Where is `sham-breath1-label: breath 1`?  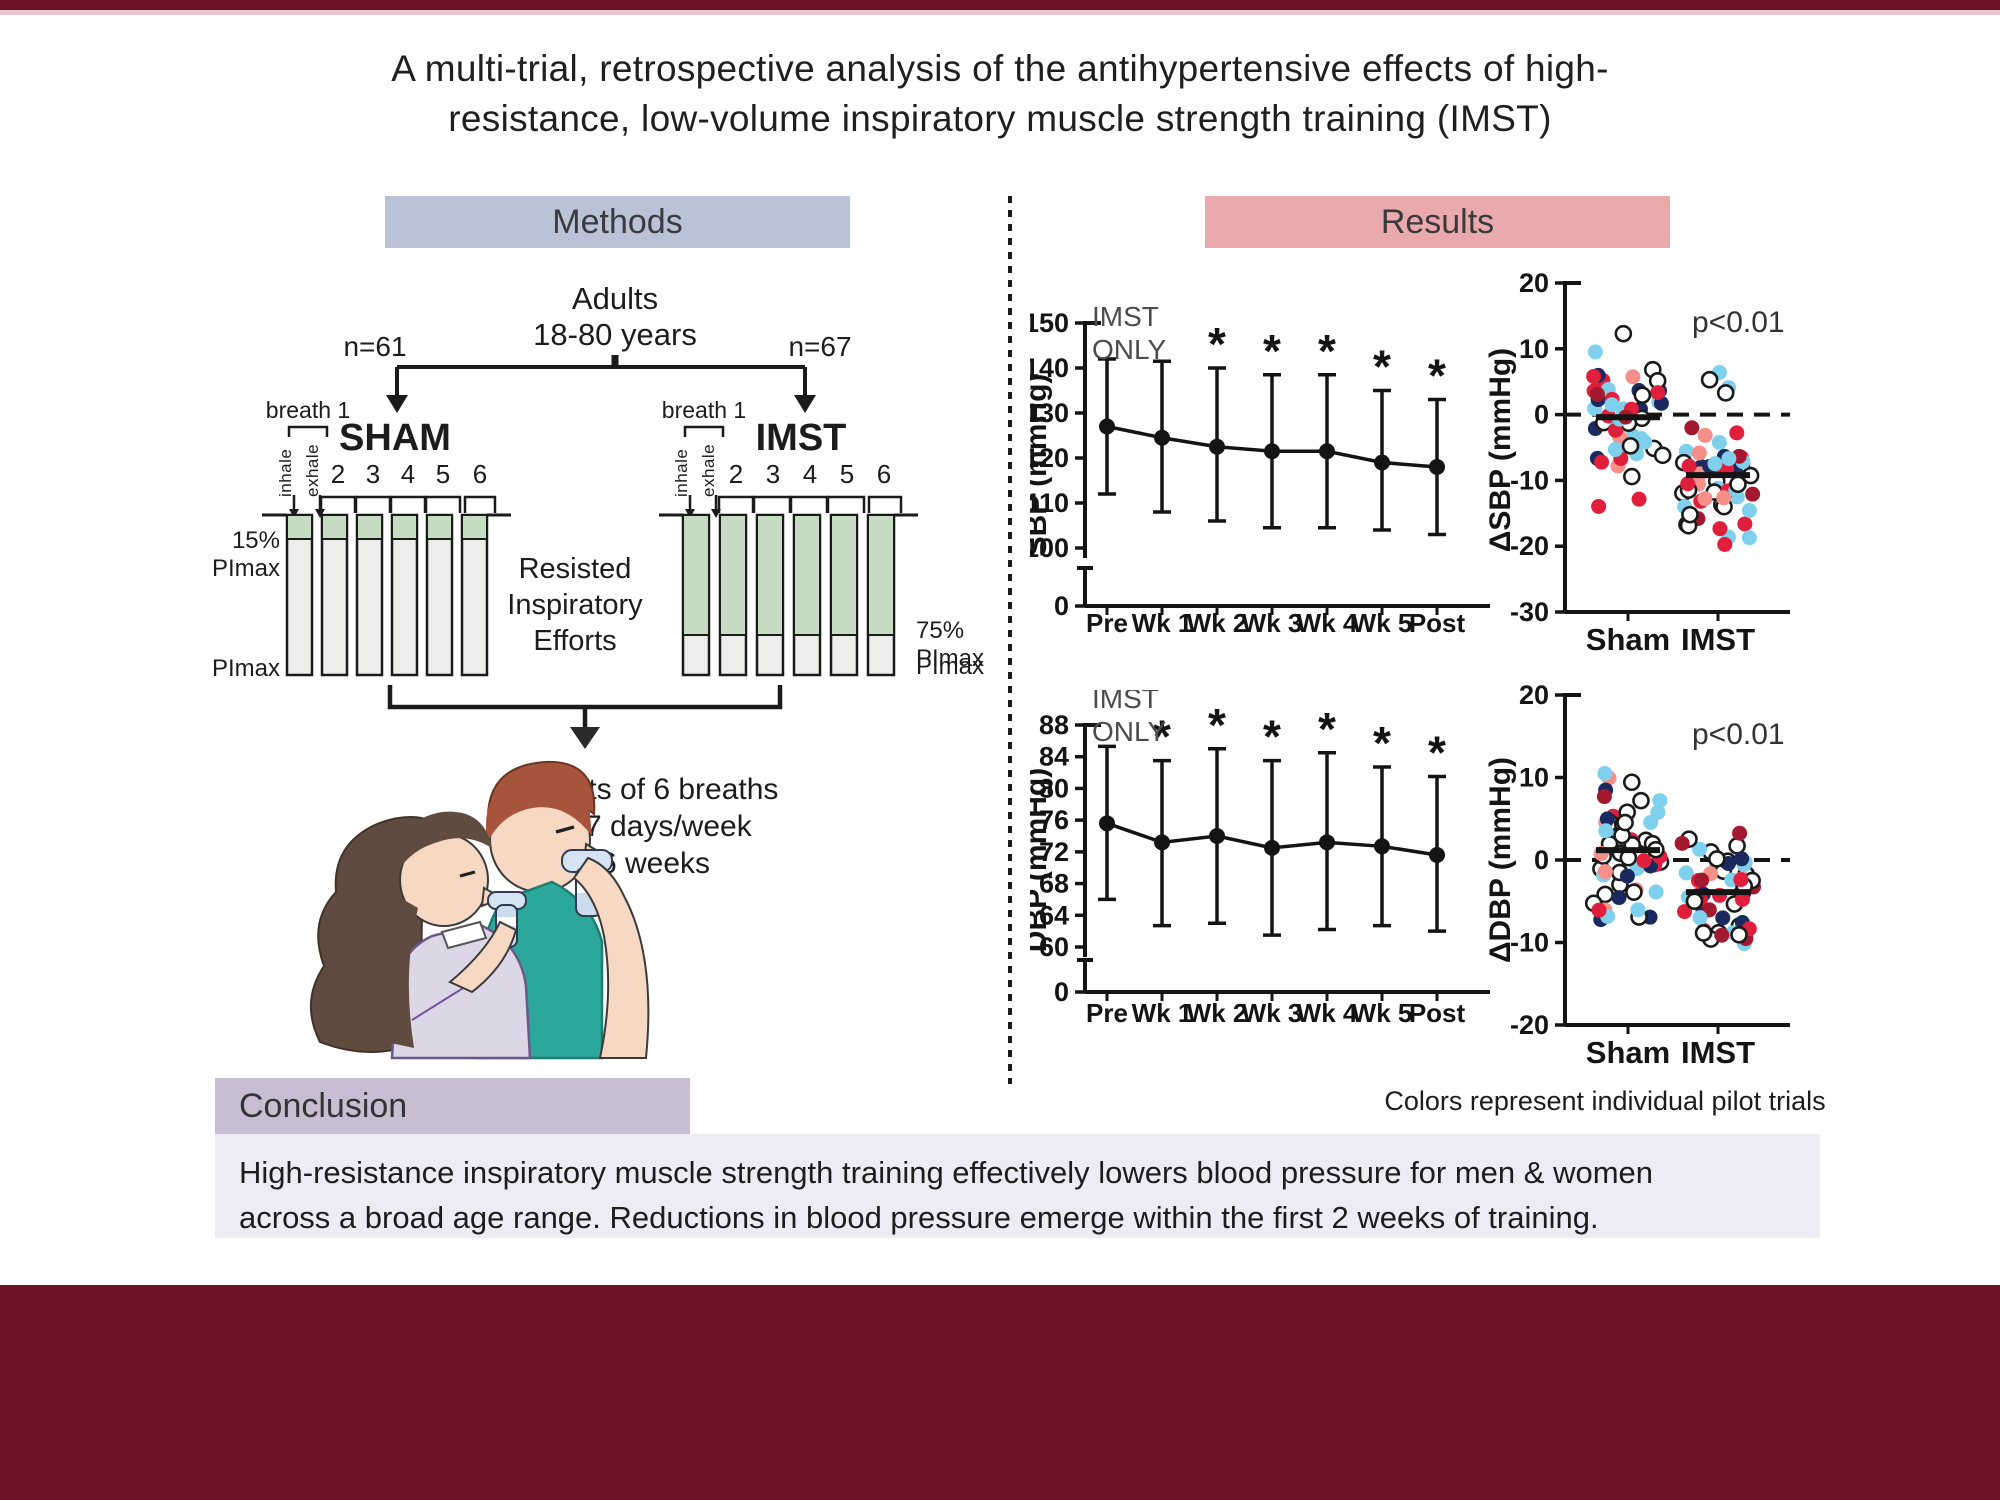
sham-breath1-label: breath 1 is located at coordinates (308, 410).